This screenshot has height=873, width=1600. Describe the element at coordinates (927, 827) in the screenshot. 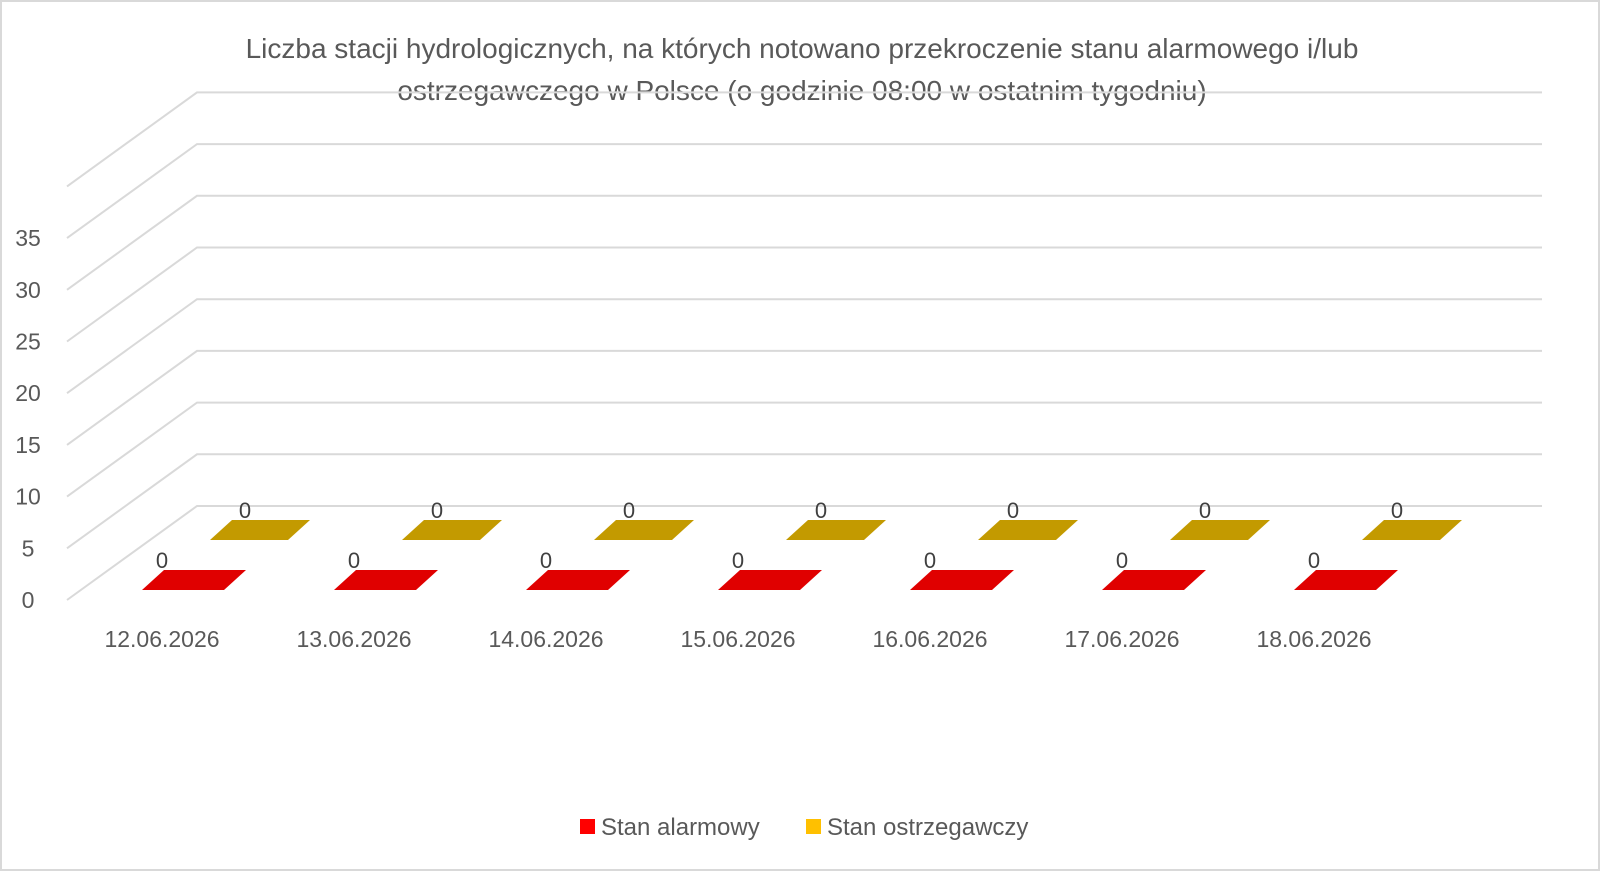

I see `legend-label: Stan ostrzegawczy` at that location.